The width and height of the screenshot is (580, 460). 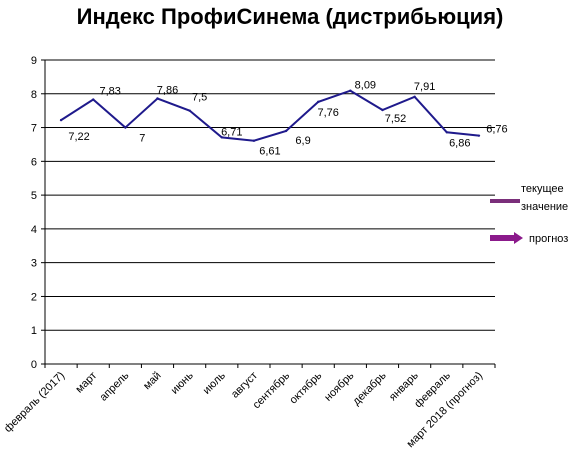 I want to click on y-axis: 0 1 2 3 4 5 6 7 8 9, so click(x=38, y=213).